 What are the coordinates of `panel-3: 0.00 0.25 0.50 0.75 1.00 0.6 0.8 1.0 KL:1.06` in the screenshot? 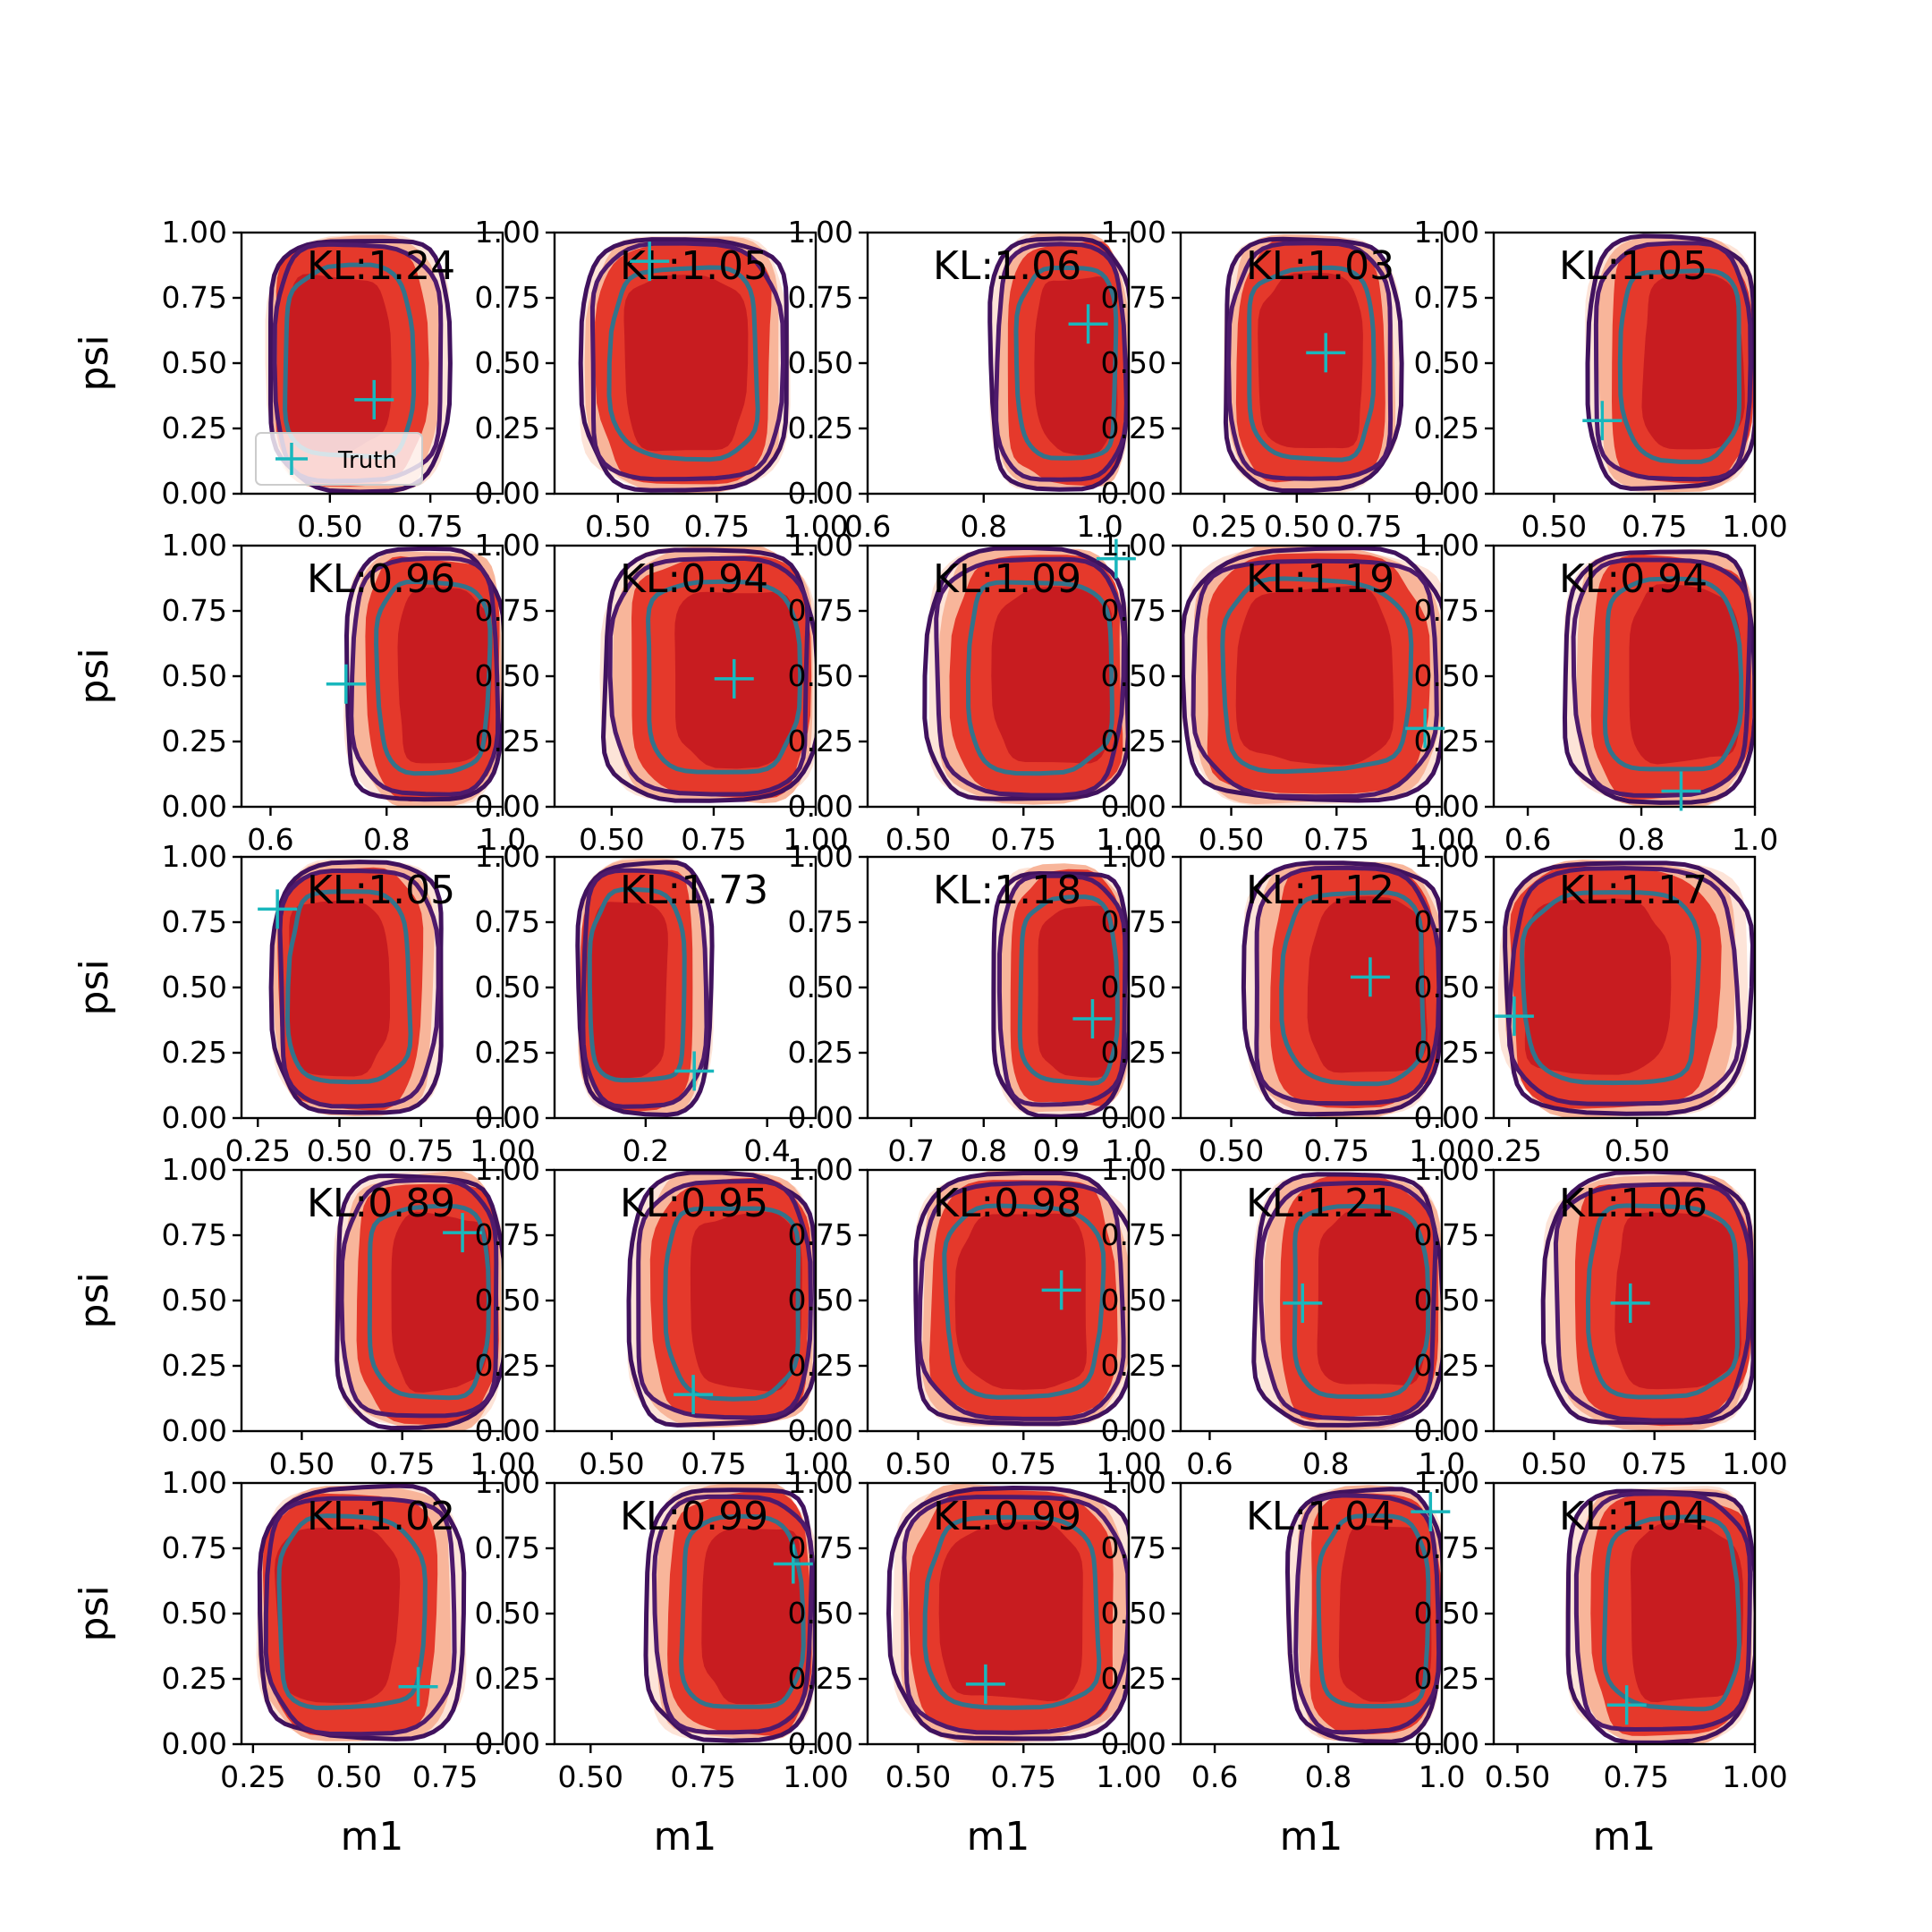 It's located at (959, 379).